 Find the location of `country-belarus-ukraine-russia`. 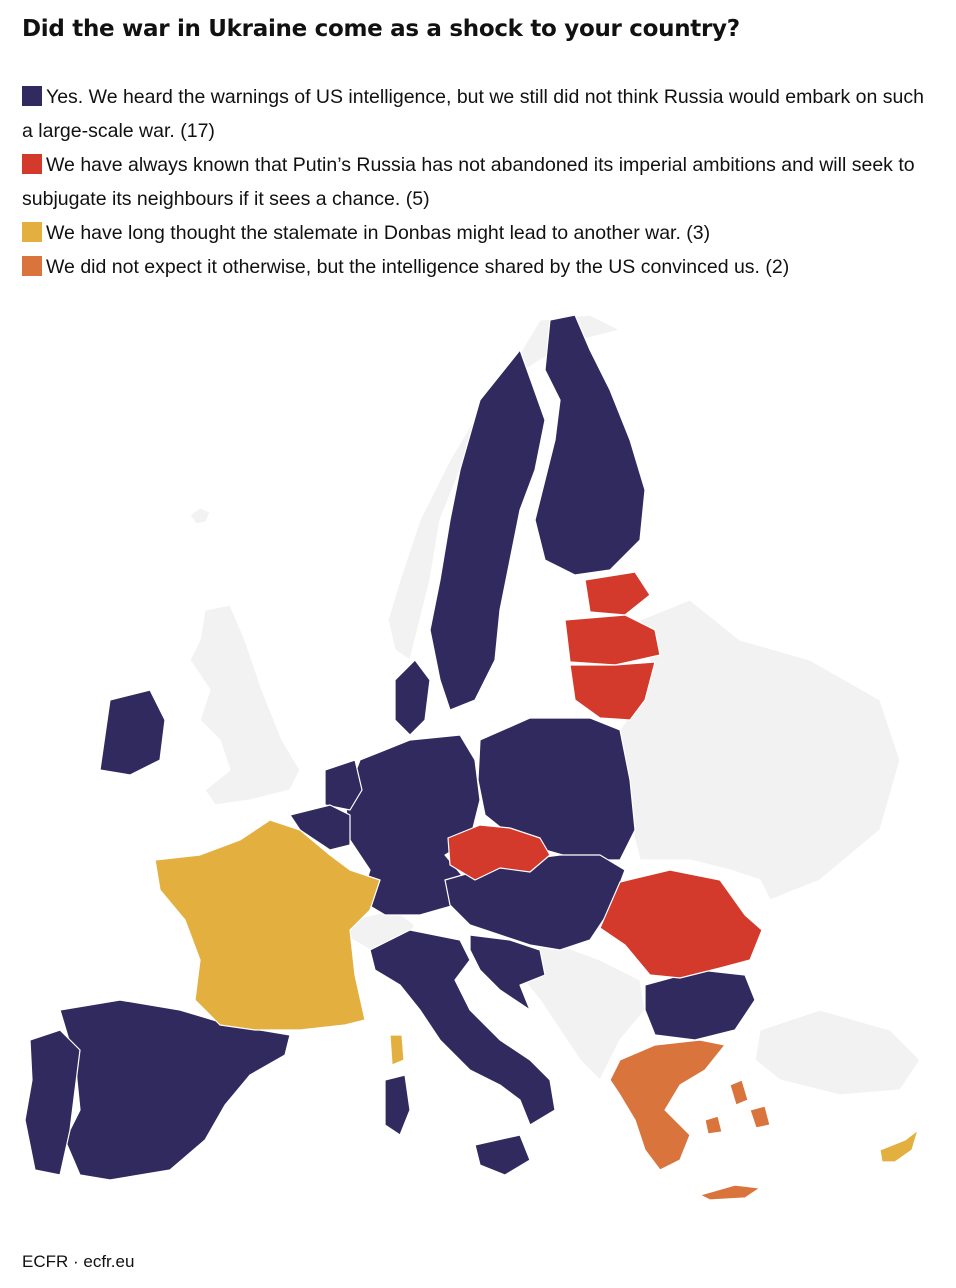

country-belarus-ukraine-russia is located at coordinates (760, 750).